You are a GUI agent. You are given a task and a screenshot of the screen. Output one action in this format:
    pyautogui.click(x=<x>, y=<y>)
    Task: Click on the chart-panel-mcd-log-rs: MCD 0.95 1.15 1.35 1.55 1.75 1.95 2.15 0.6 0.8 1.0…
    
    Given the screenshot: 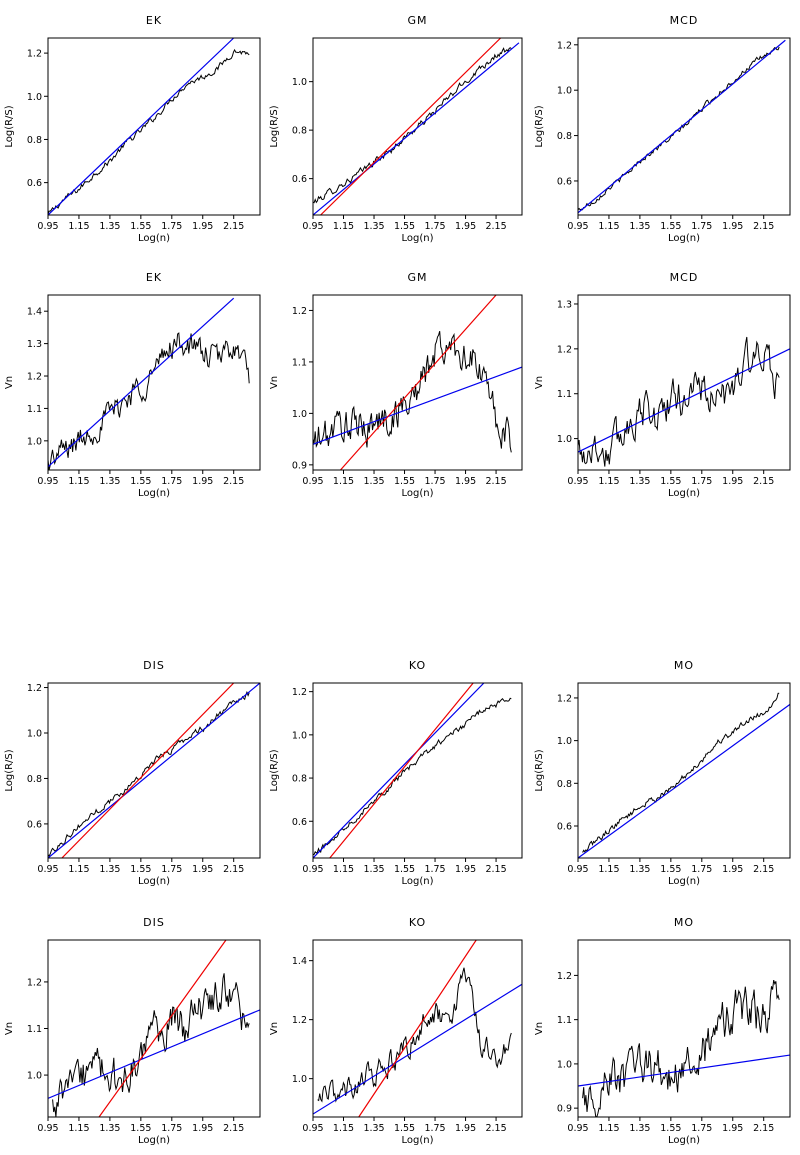 What is the action you would take?
    pyautogui.click(x=662, y=129)
    